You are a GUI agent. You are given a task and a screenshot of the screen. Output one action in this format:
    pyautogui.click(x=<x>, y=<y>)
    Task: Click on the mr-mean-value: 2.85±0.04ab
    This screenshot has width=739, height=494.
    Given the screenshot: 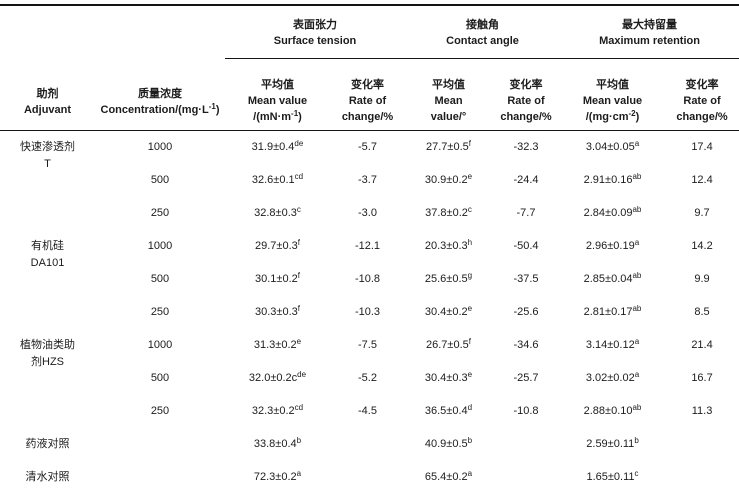 What is the action you would take?
    pyautogui.click(x=612, y=279)
    